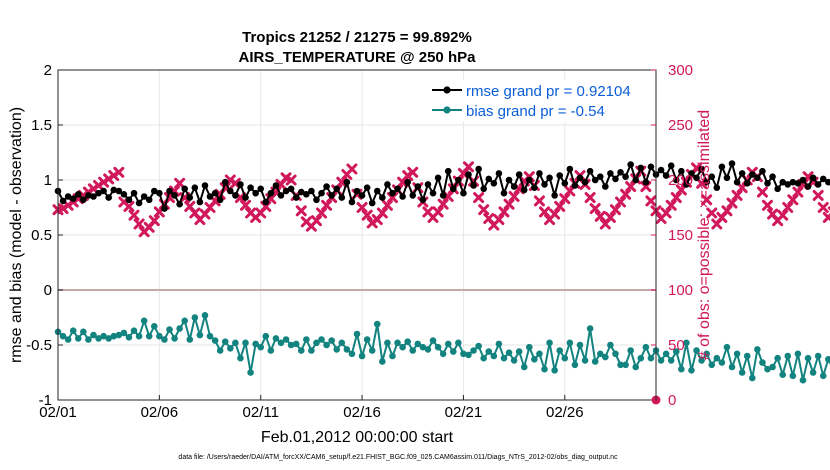 The image size is (830, 470). What do you see at coordinates (447, 110) in the screenshot?
I see `legend-bias-marker` at bounding box center [447, 110].